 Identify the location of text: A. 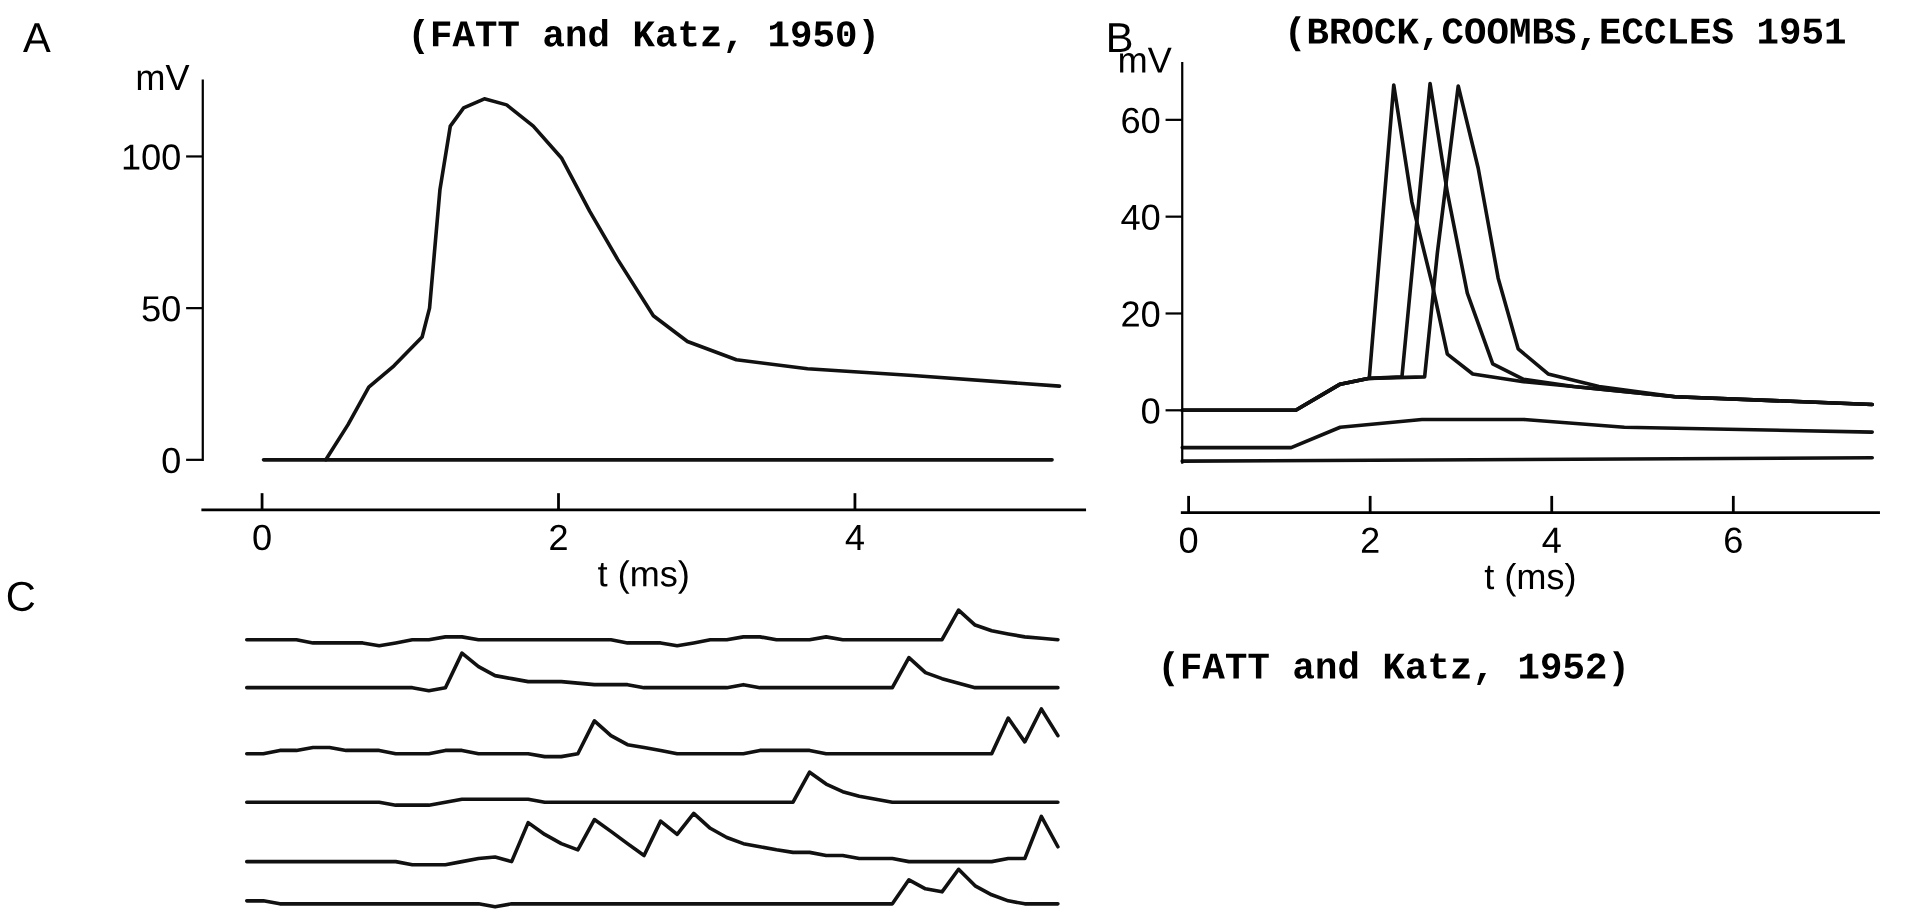
(37, 37).